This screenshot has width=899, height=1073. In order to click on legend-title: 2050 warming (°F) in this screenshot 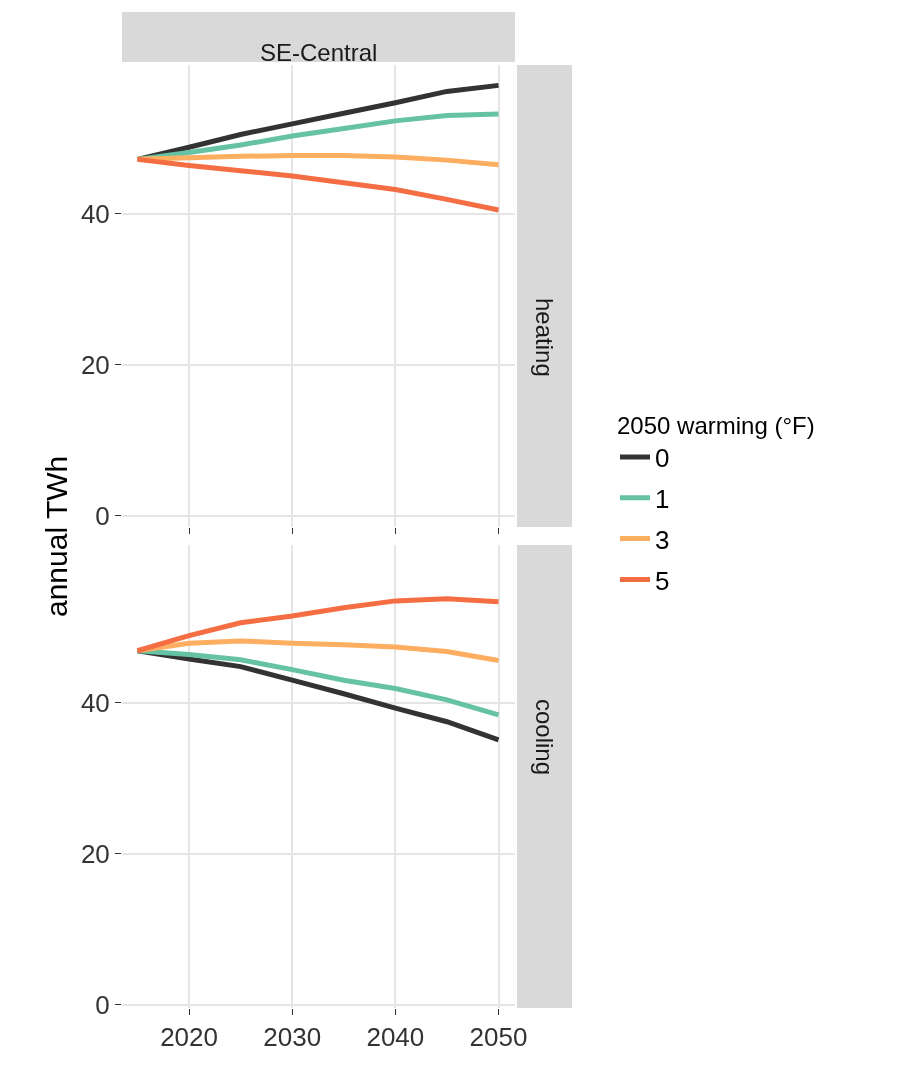, I will do `click(716, 425)`.